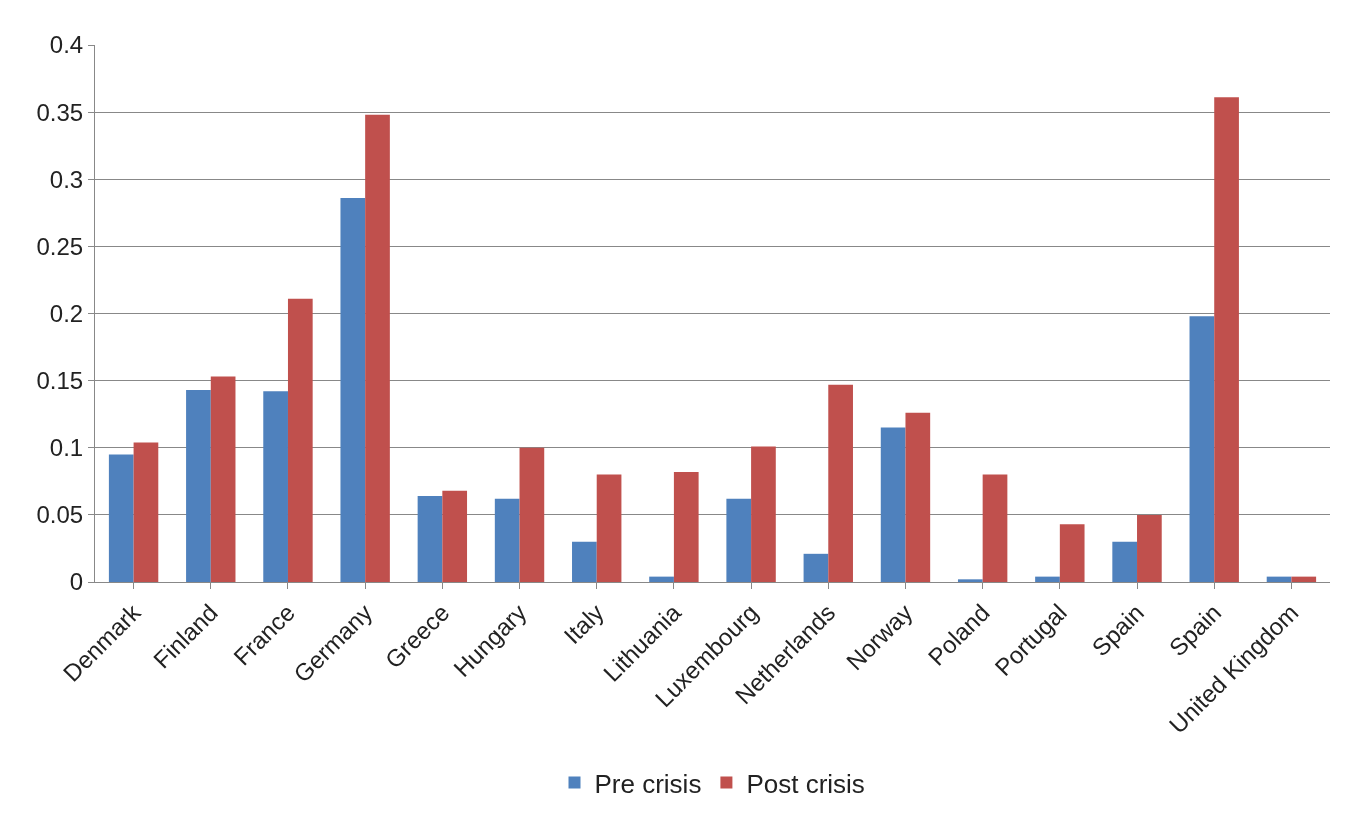 This screenshot has width=1355, height=818. I want to click on x-tick-label: Italy, so click(583, 623).